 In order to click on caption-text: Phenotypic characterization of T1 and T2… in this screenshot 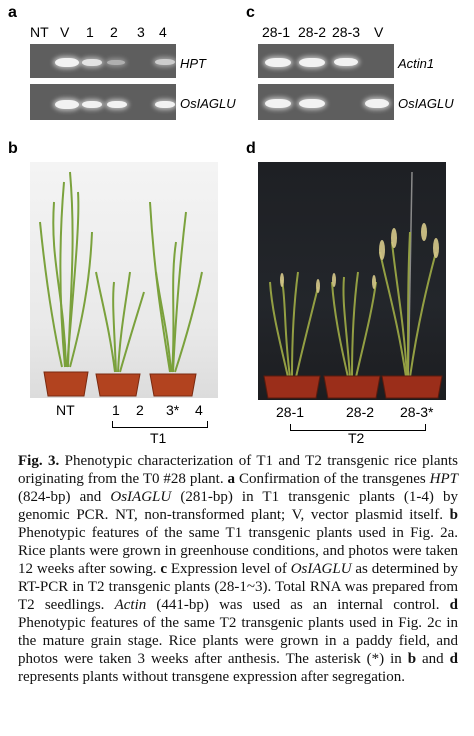, I will do `click(238, 470)`.